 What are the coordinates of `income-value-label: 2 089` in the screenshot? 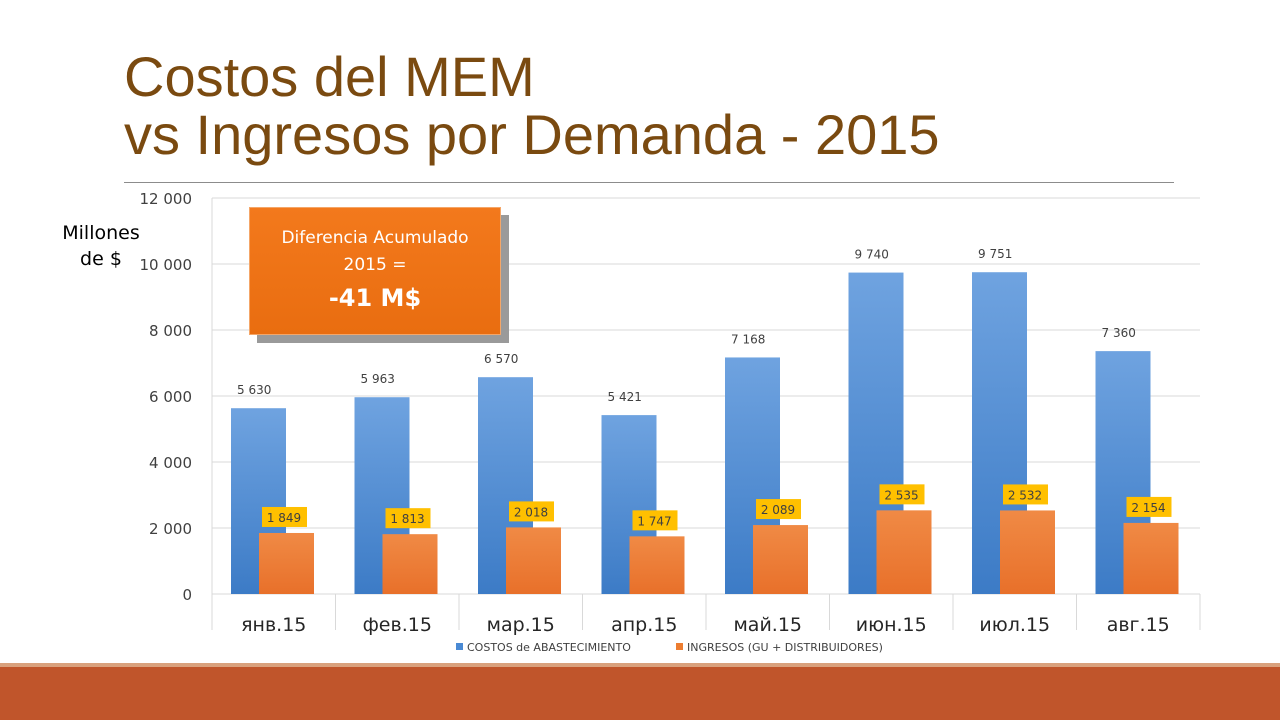 It's located at (778, 510).